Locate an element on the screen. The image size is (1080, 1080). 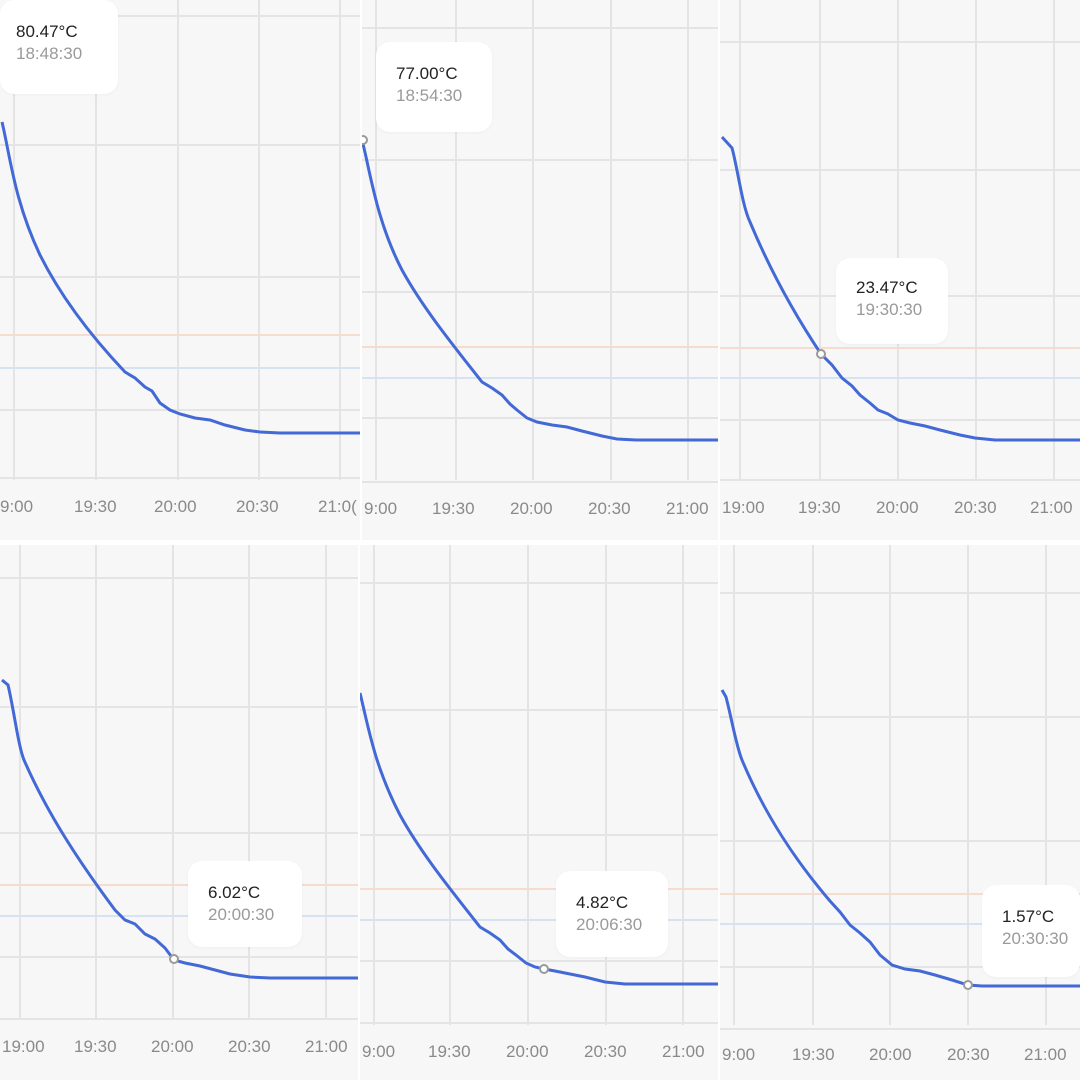
x-axis-5: 9:00 19:30 20:00 20:30 21:00 is located at coordinates (533, 1051).